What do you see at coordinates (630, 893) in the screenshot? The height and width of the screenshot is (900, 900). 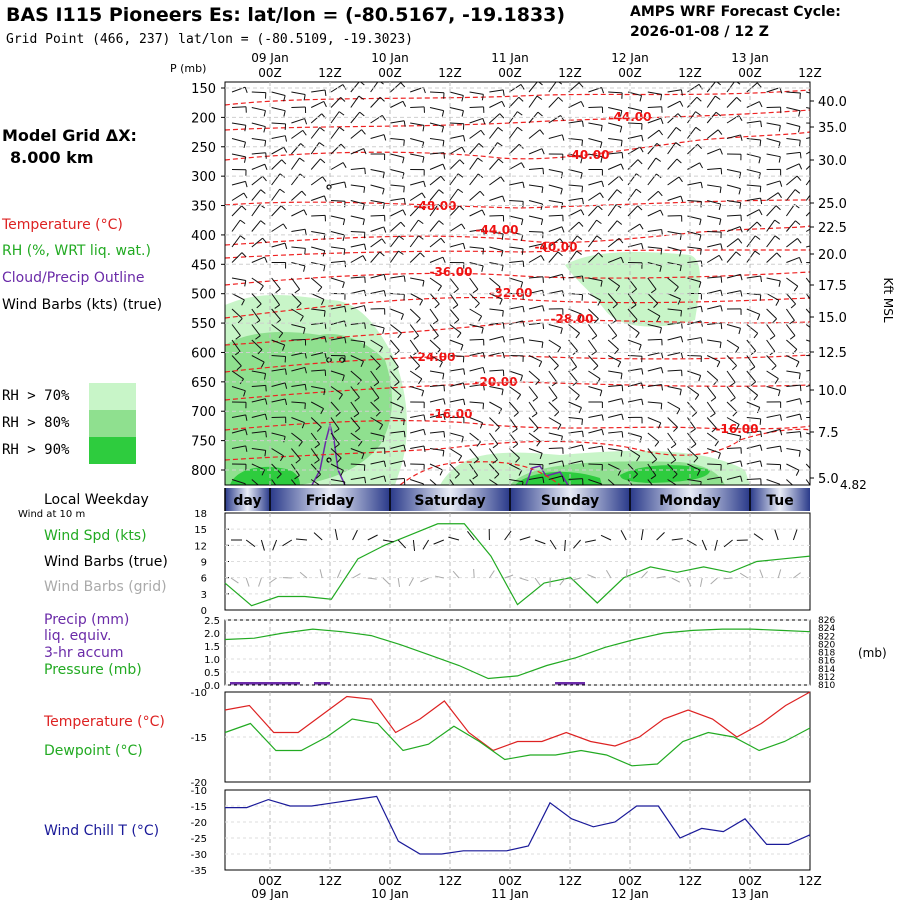 I see `date-tick-label-bottom: 12 Jan` at bounding box center [630, 893].